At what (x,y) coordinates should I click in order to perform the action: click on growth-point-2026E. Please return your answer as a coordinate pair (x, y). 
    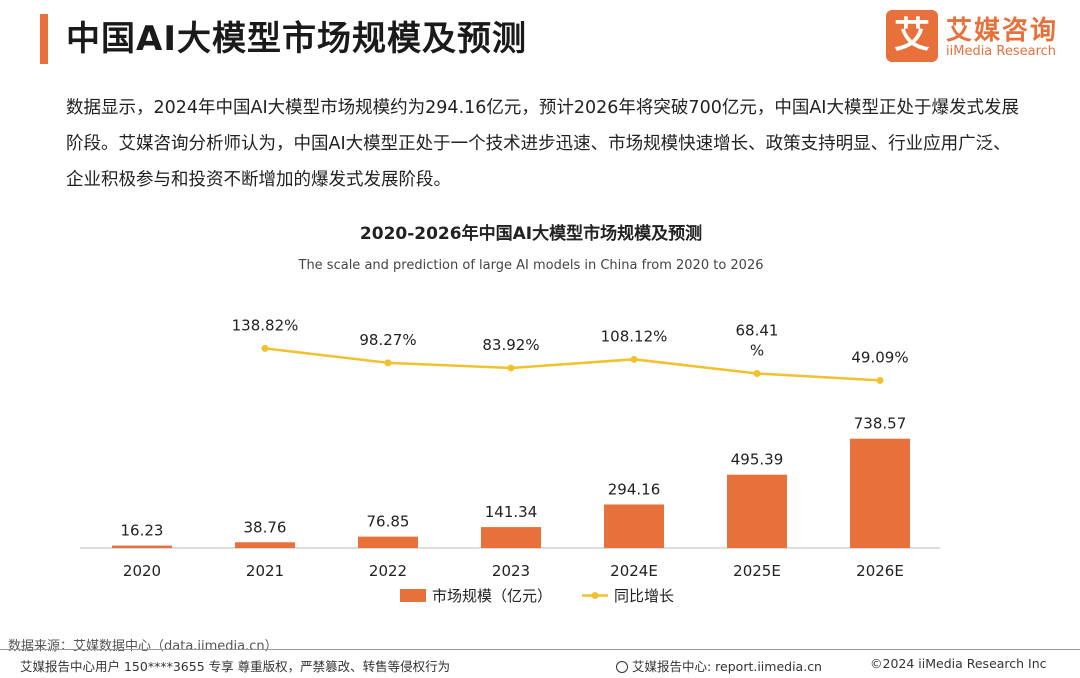
    Looking at the image, I should click on (880, 380).